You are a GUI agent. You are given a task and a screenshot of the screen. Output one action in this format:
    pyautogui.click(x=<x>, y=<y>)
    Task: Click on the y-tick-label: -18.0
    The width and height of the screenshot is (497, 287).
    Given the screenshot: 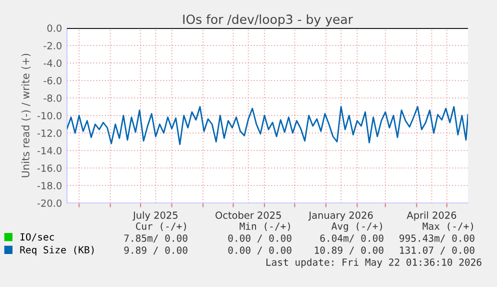 What is the action you would take?
    pyautogui.click(x=49, y=186)
    